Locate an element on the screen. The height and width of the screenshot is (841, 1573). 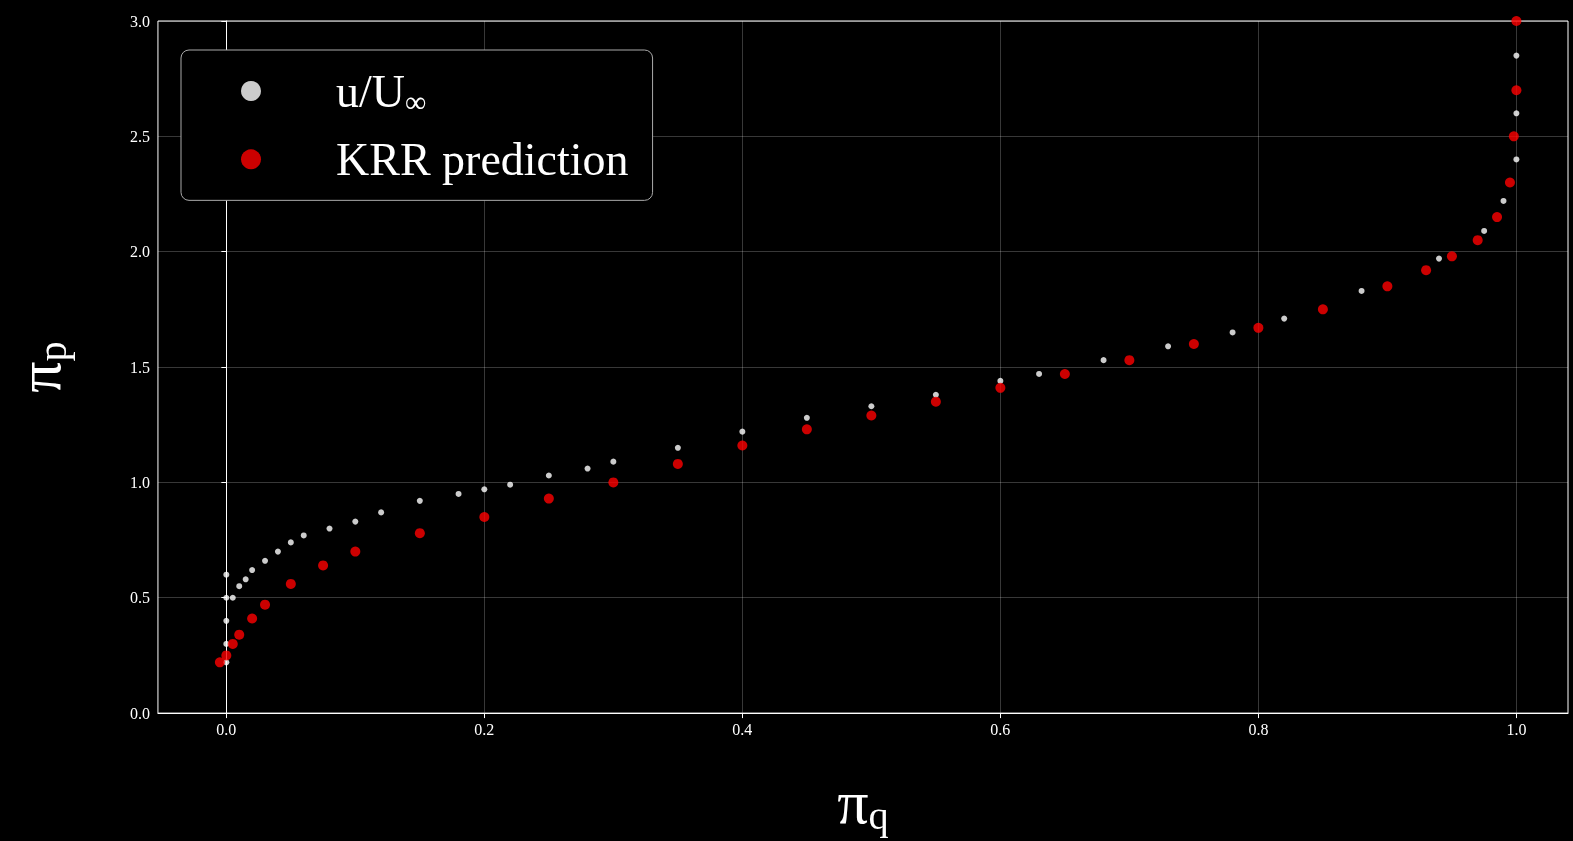
x-tick-label: 1.0 is located at coordinates (1516, 729).